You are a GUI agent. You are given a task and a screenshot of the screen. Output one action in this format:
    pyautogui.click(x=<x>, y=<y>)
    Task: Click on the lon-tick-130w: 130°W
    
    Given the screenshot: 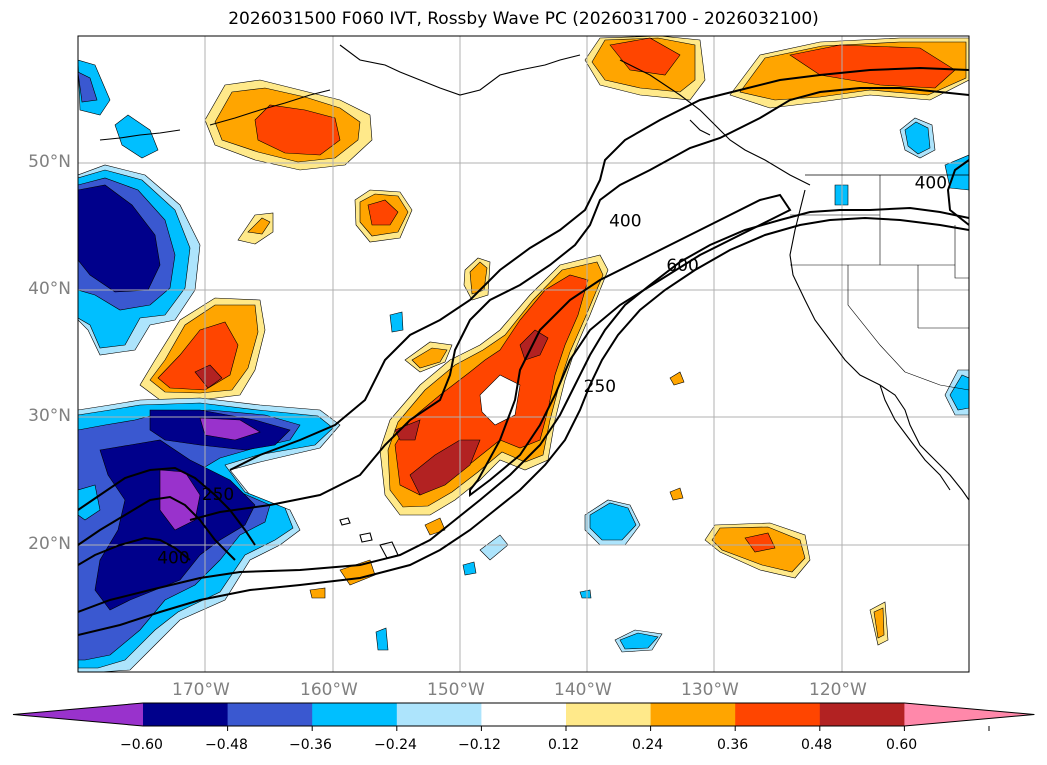 What is the action you would take?
    pyautogui.click(x=710, y=690)
    